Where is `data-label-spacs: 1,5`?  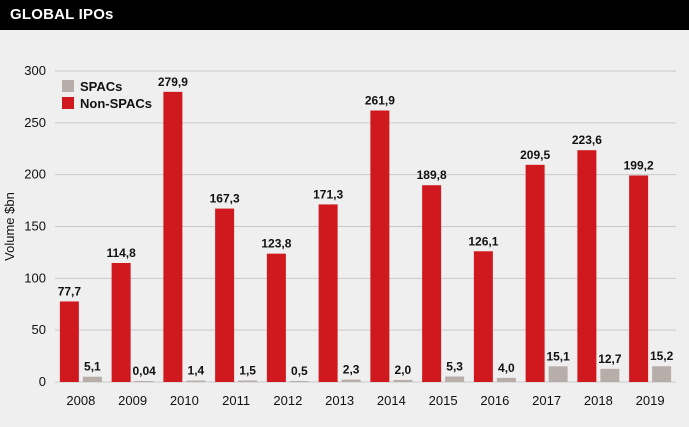 data-label-spacs: 1,5 is located at coordinates (247, 370).